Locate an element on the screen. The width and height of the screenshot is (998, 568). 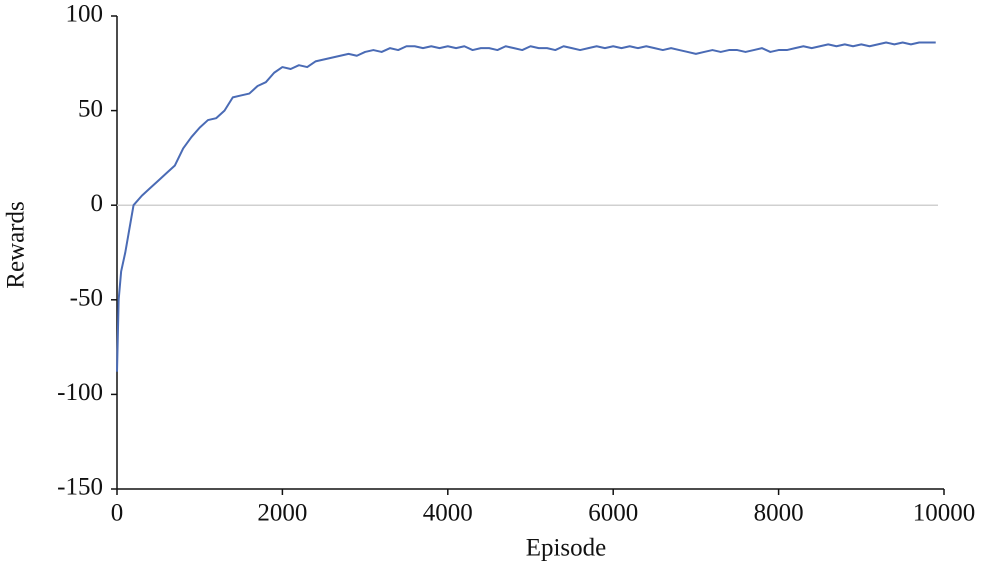
x-tick-label: 6000 is located at coordinates (613, 513).